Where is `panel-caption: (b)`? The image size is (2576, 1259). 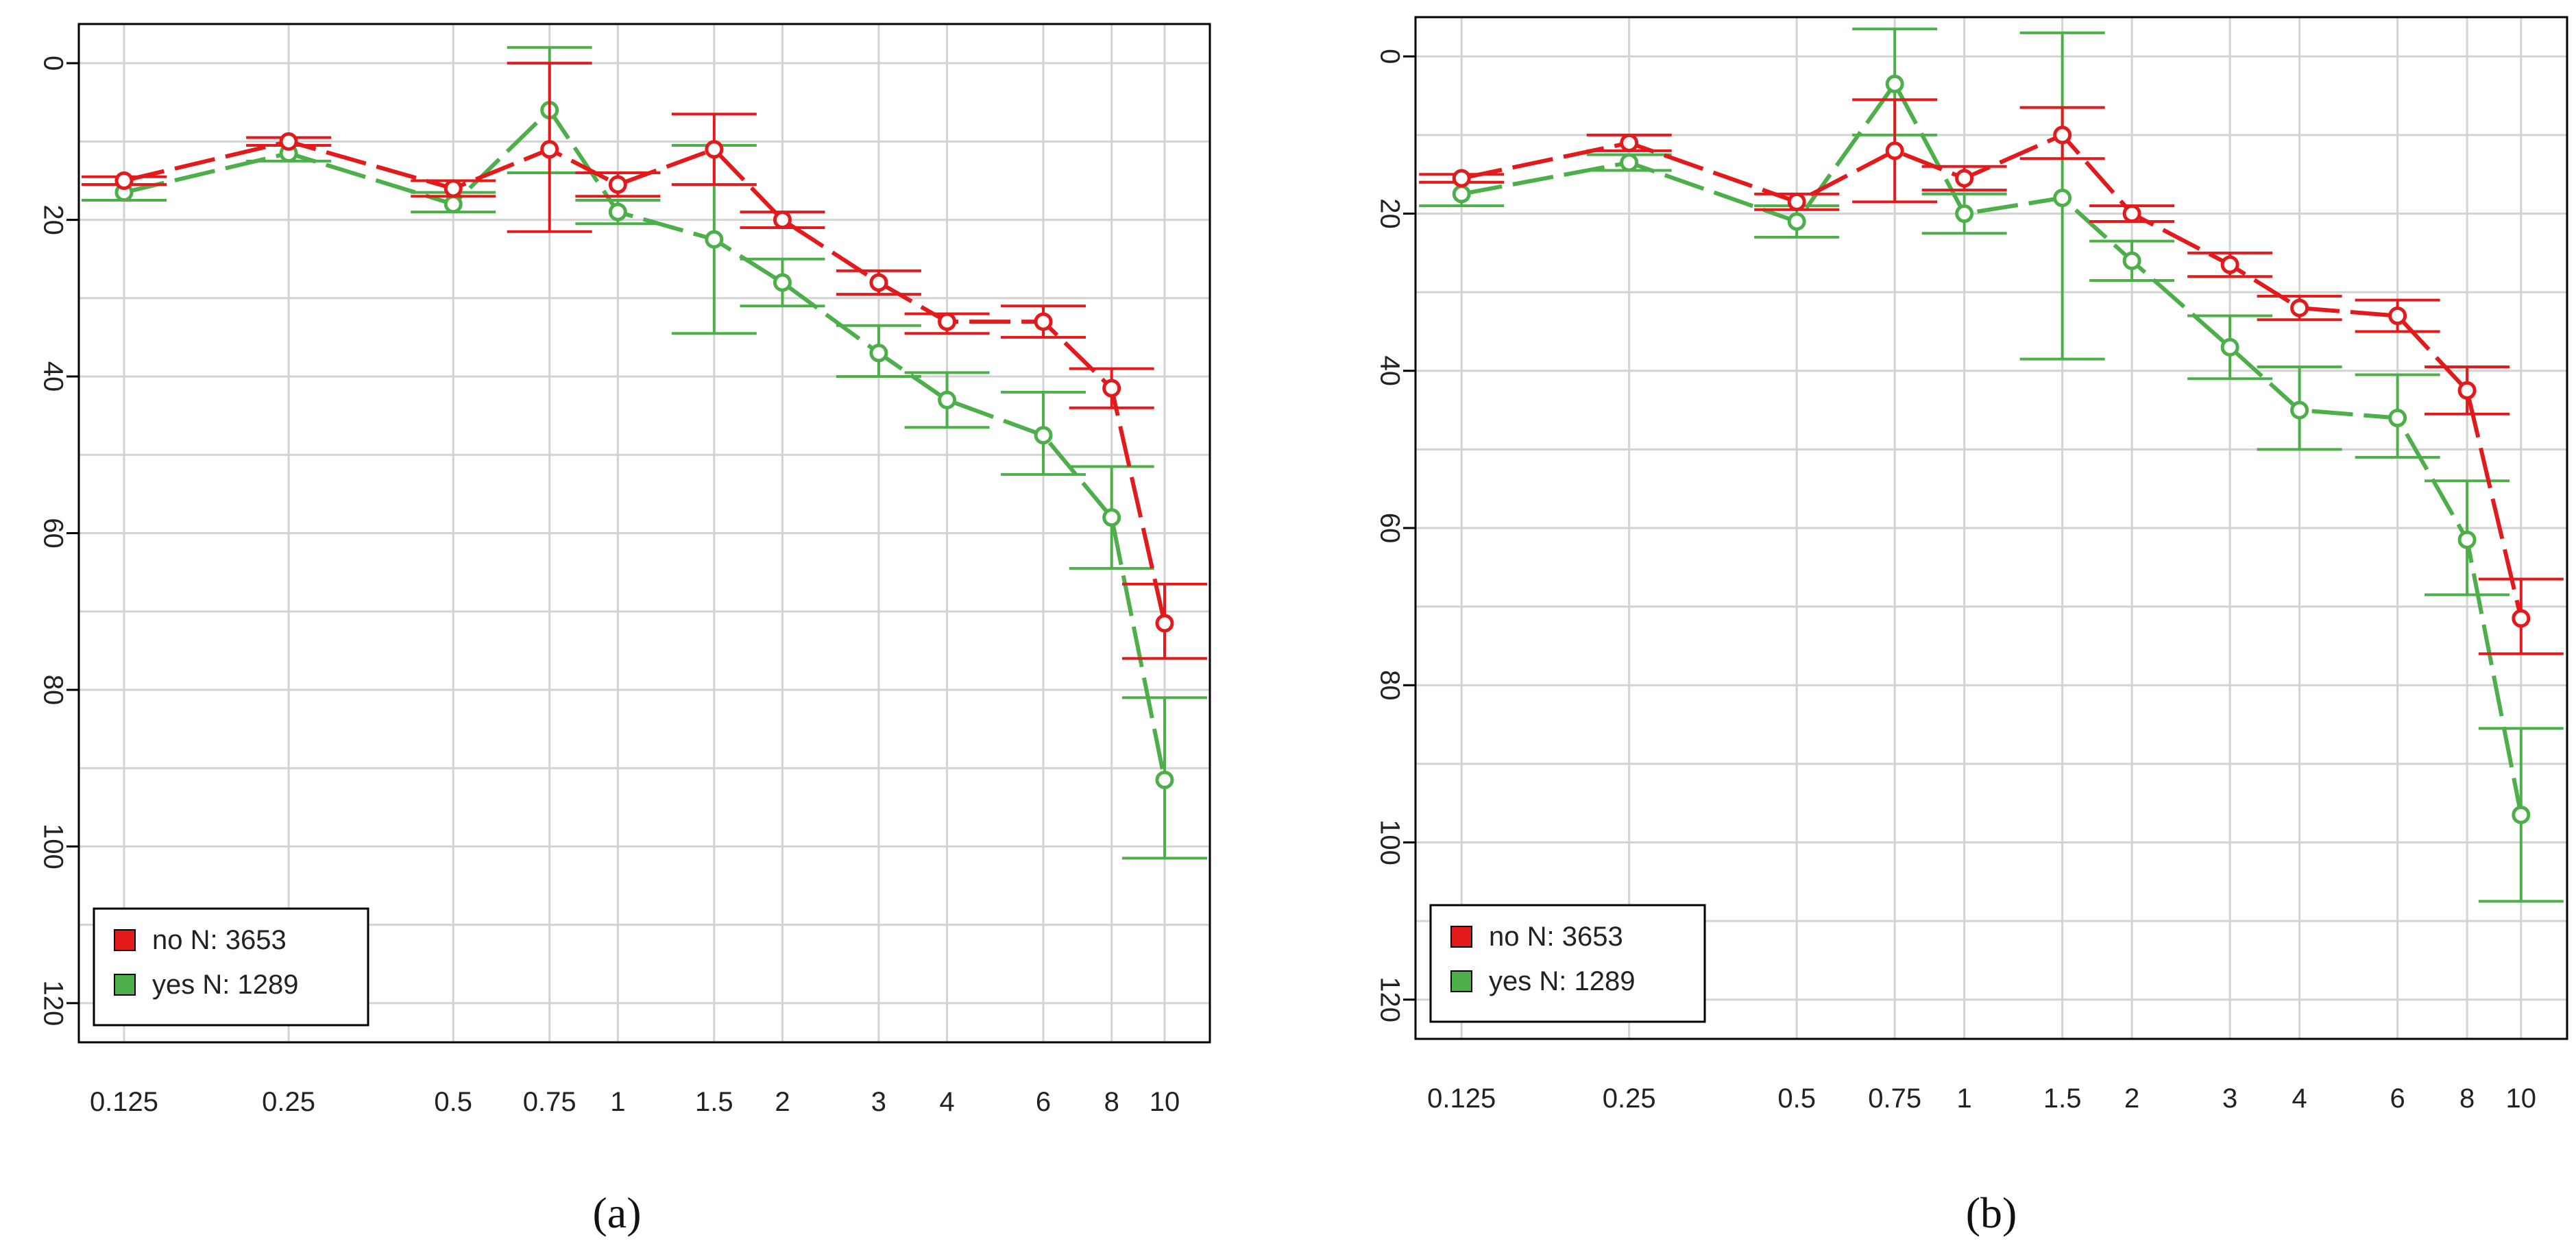
panel-caption: (b) is located at coordinates (1991, 1212).